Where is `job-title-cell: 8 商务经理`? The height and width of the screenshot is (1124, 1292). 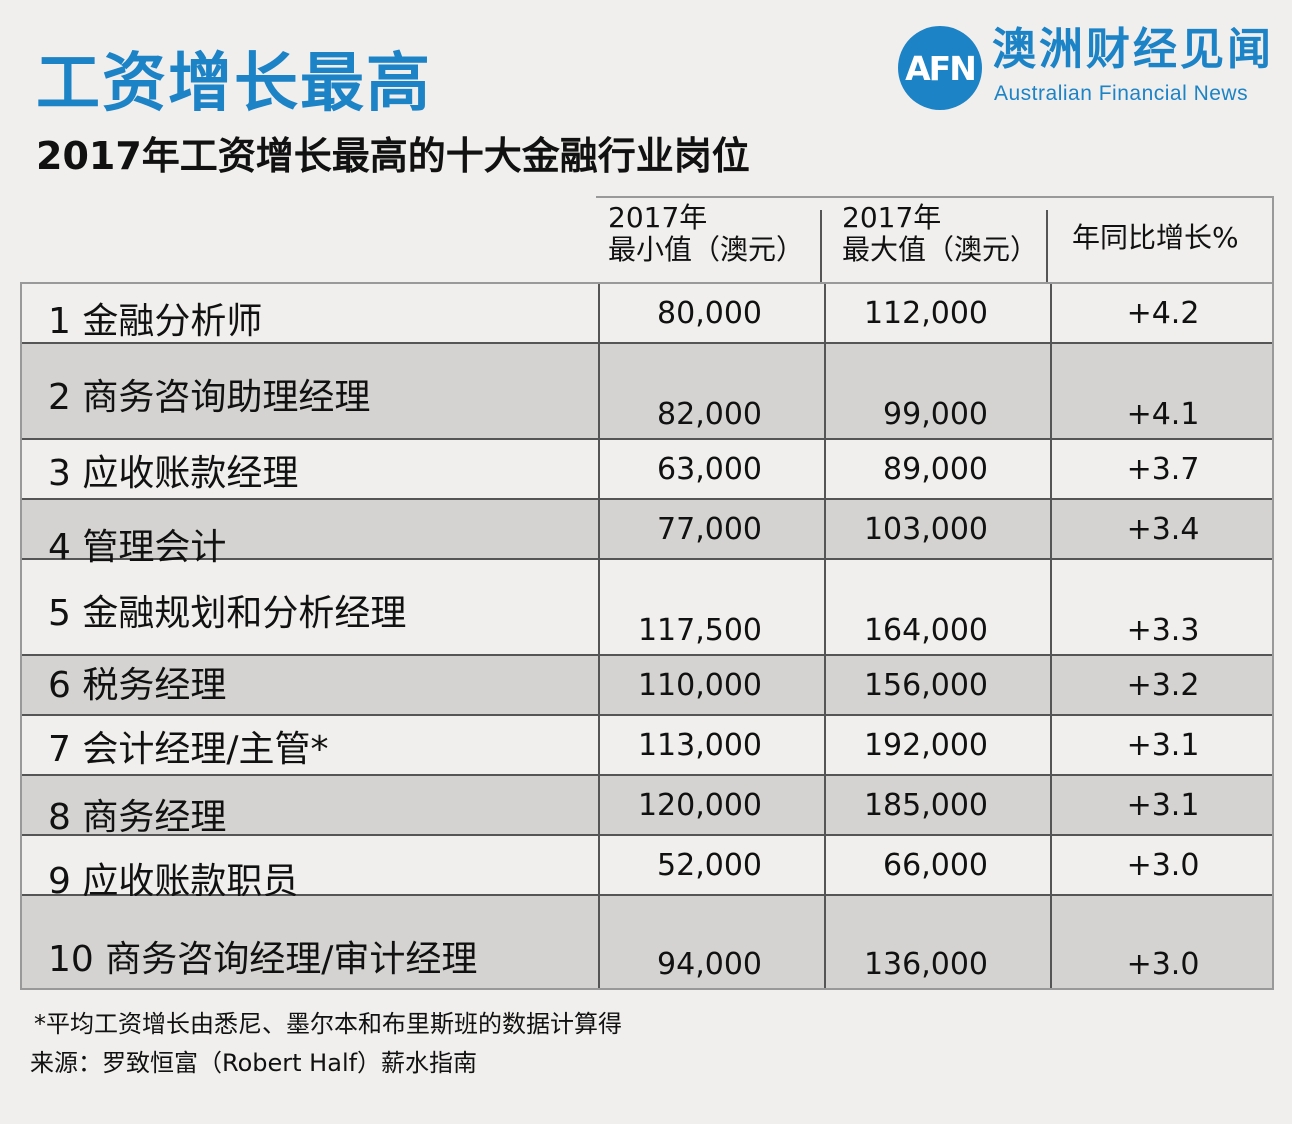
job-title-cell: 8 商务经理 is located at coordinates (137, 817).